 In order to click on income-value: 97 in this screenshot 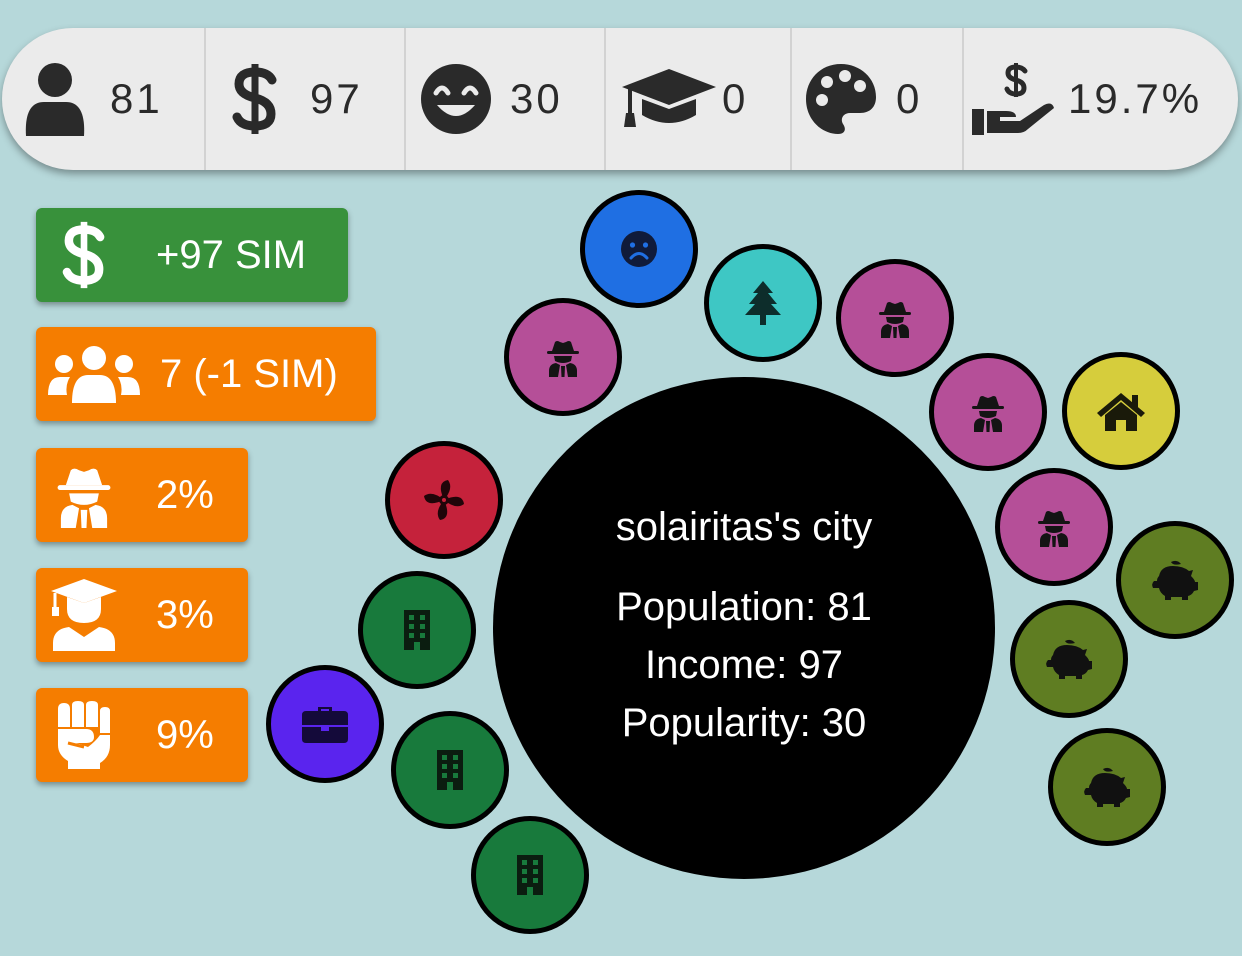, I will do `click(336, 98)`.